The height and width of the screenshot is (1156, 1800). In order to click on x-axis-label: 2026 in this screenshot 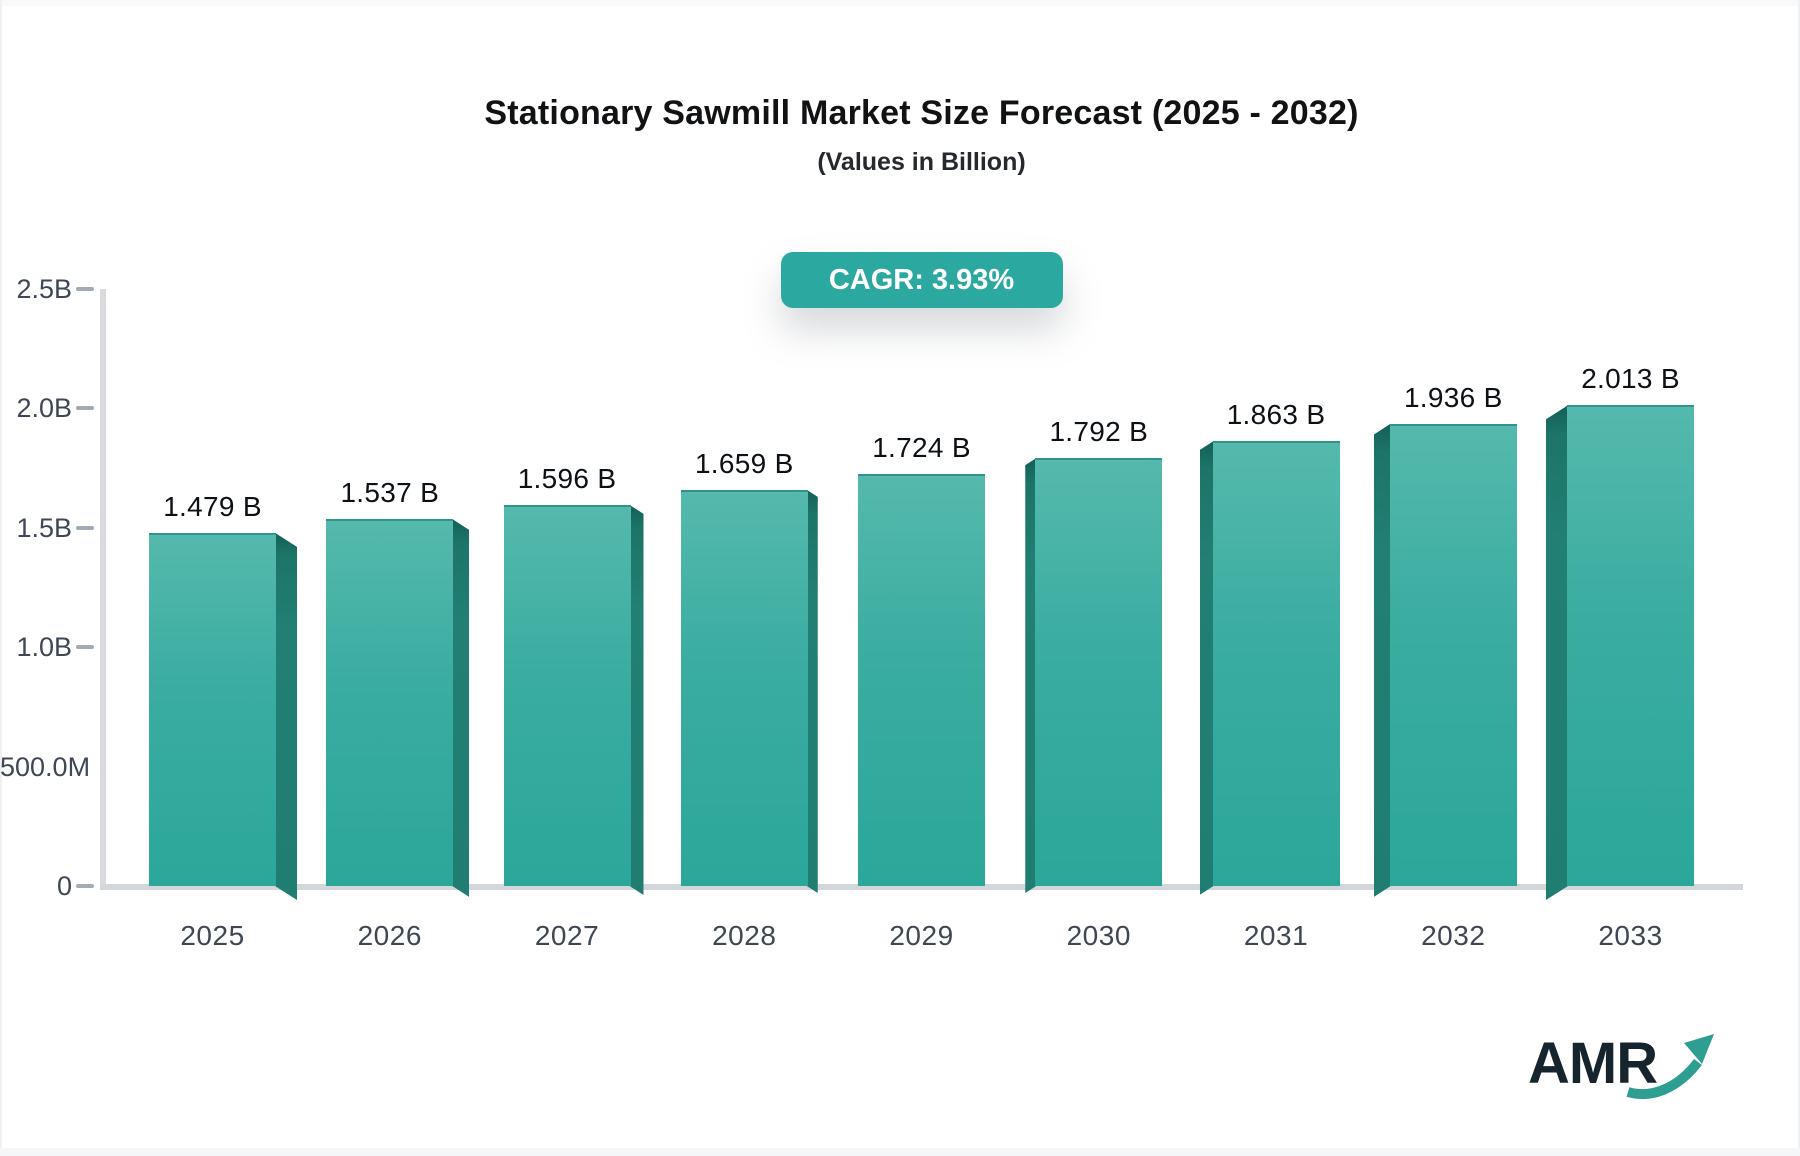, I will do `click(389, 935)`.